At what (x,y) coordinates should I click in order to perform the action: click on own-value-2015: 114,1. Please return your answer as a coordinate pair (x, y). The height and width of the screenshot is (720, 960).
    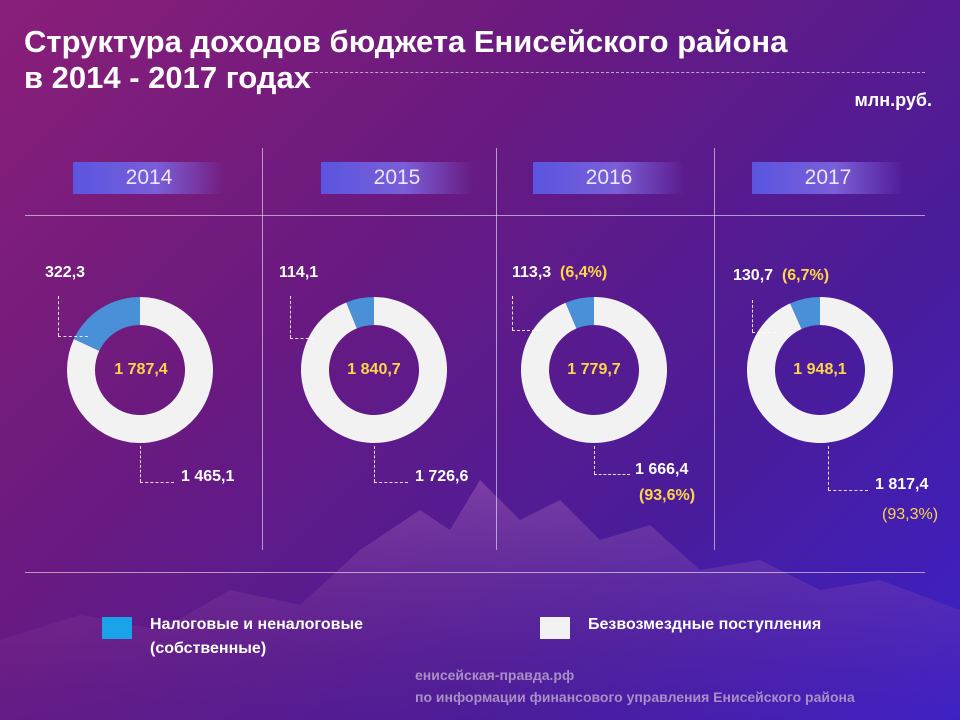
    Looking at the image, I should click on (299, 272).